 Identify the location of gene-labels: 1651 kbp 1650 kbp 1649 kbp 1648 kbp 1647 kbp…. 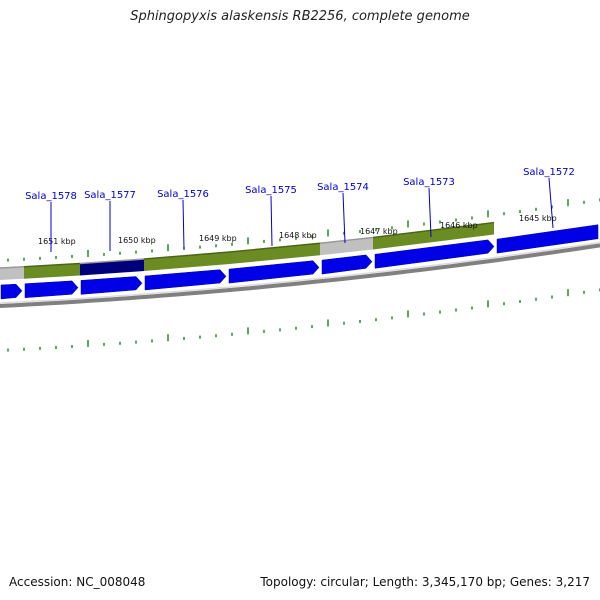
(300, 209).